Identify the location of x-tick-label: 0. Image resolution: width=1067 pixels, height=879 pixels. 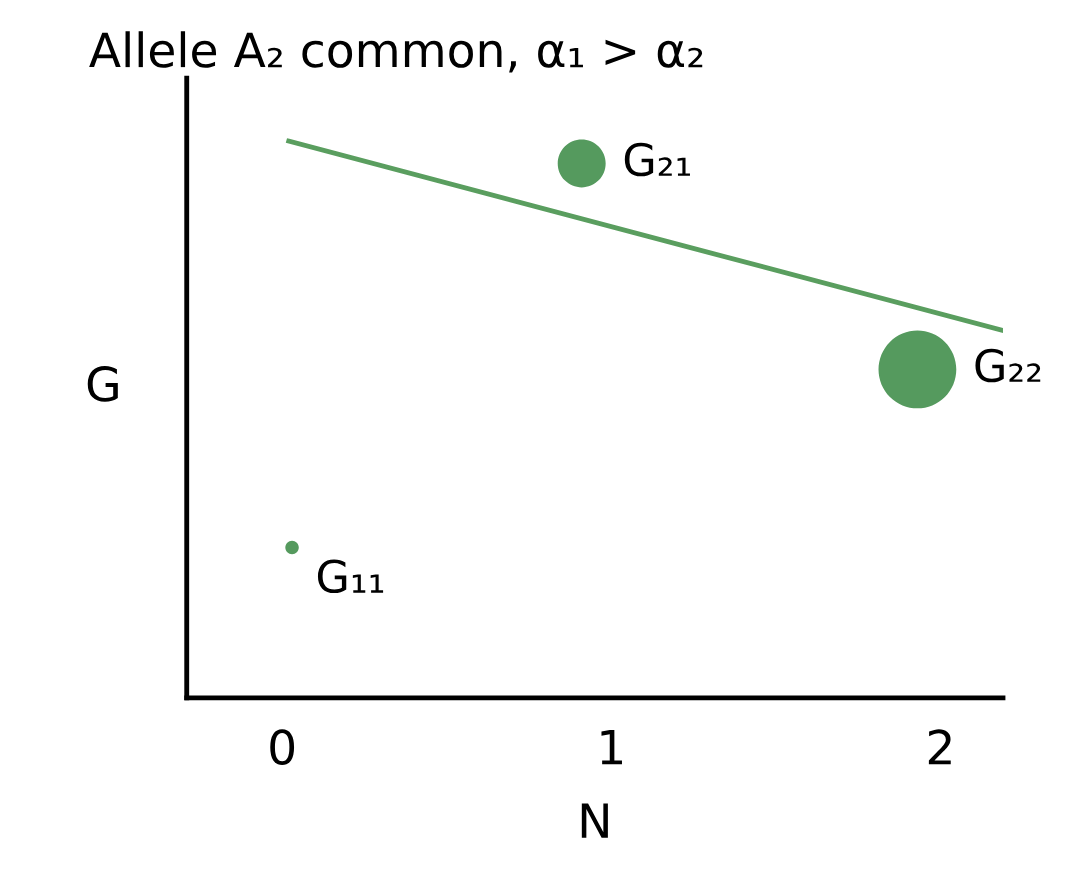
(282, 747).